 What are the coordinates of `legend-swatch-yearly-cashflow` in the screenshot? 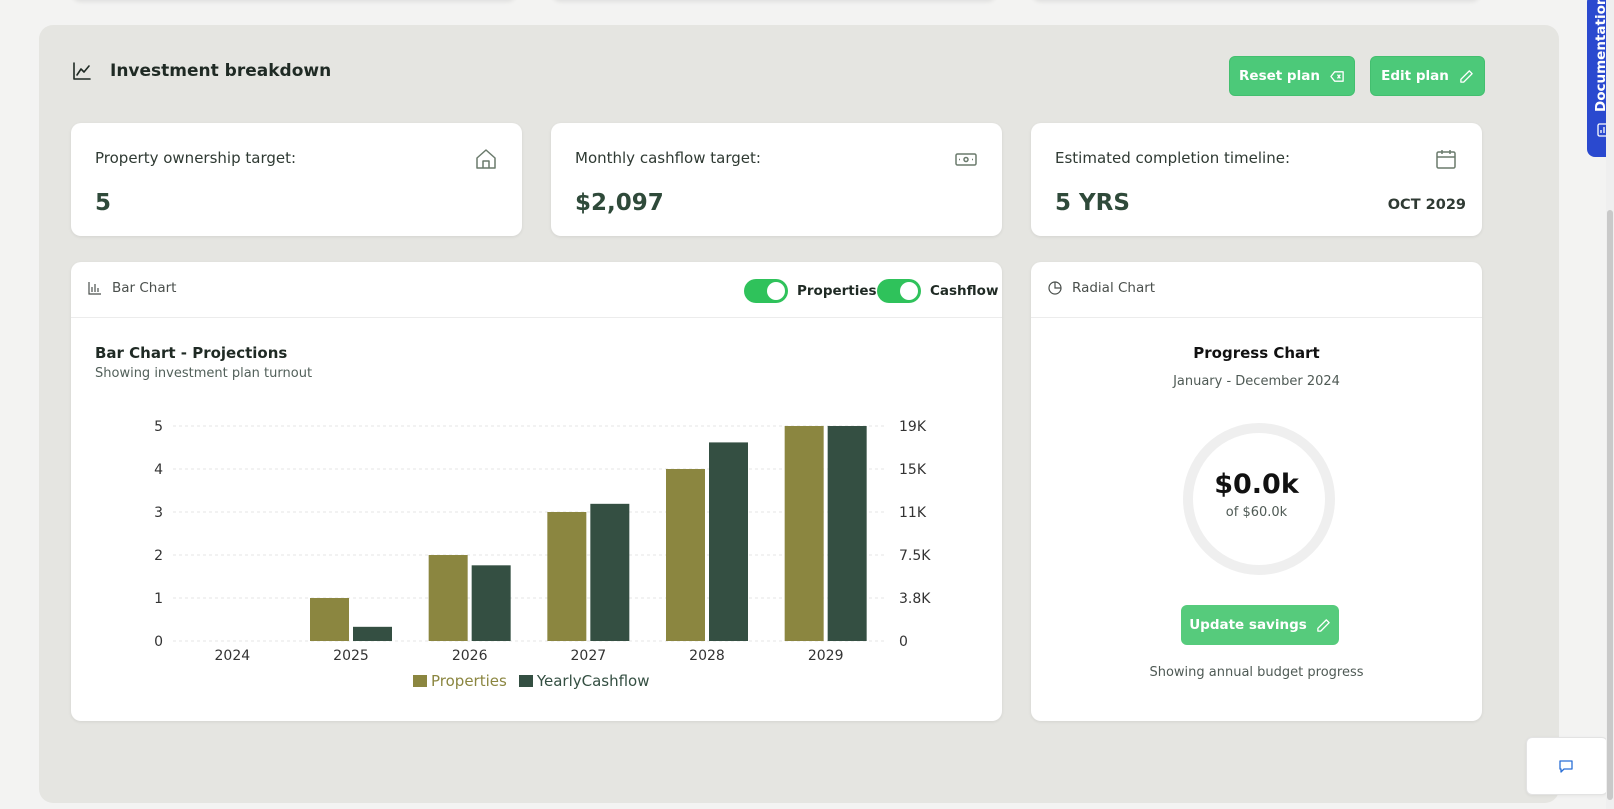 It's located at (525, 681).